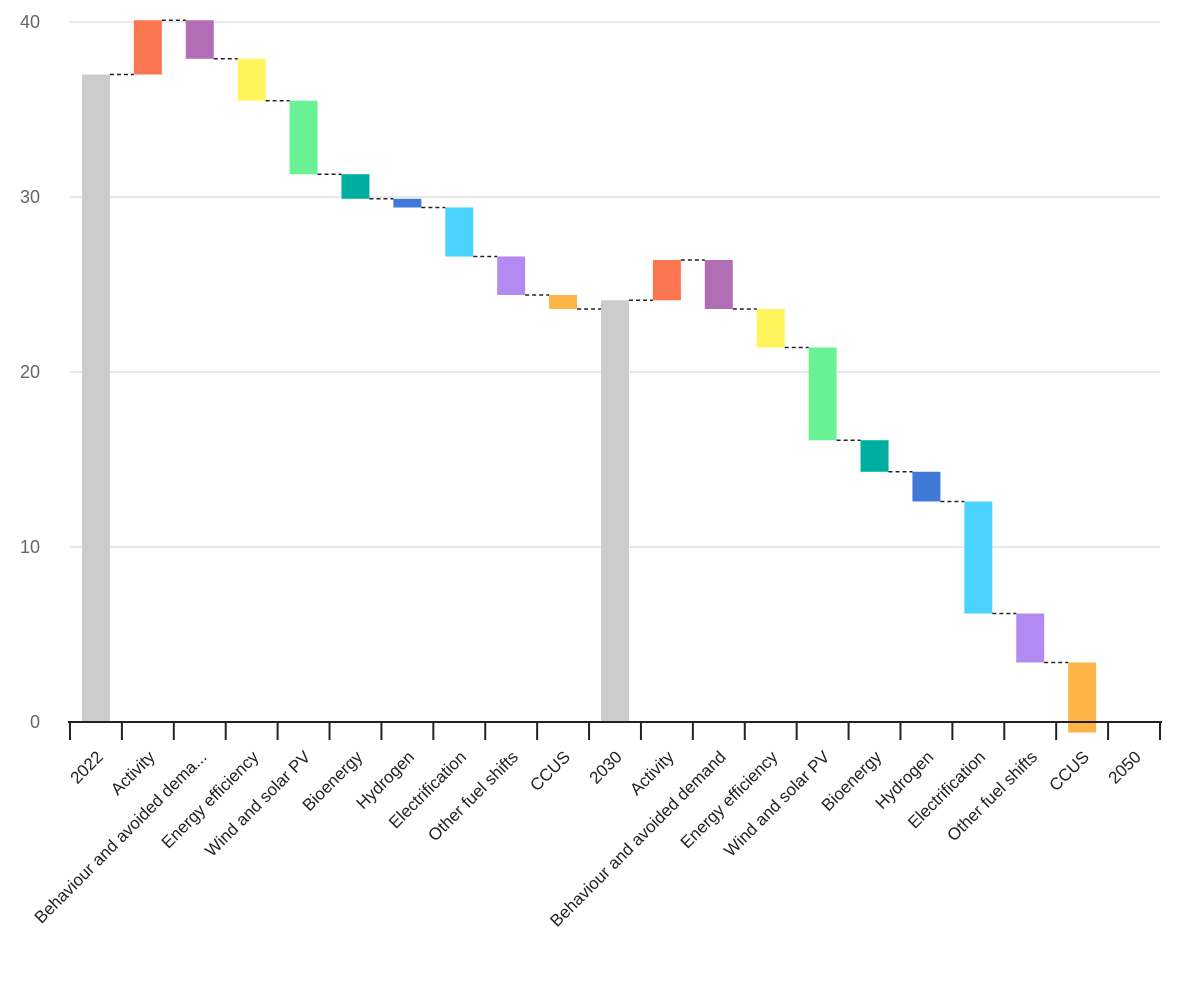  Describe the element at coordinates (1125, 767) in the screenshot. I see `x-tick-label: 2050` at that location.